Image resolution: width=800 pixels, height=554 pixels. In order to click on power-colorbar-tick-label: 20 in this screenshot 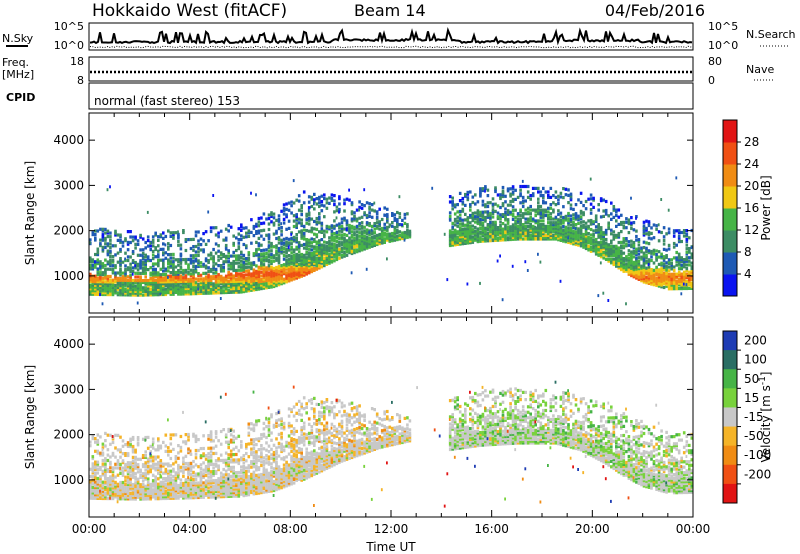, I will do `click(751, 186)`.